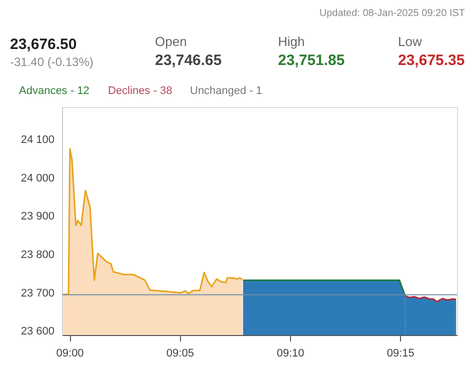  What do you see at coordinates (54, 91) in the screenshot?
I see `text: Advances - 12` at bounding box center [54, 91].